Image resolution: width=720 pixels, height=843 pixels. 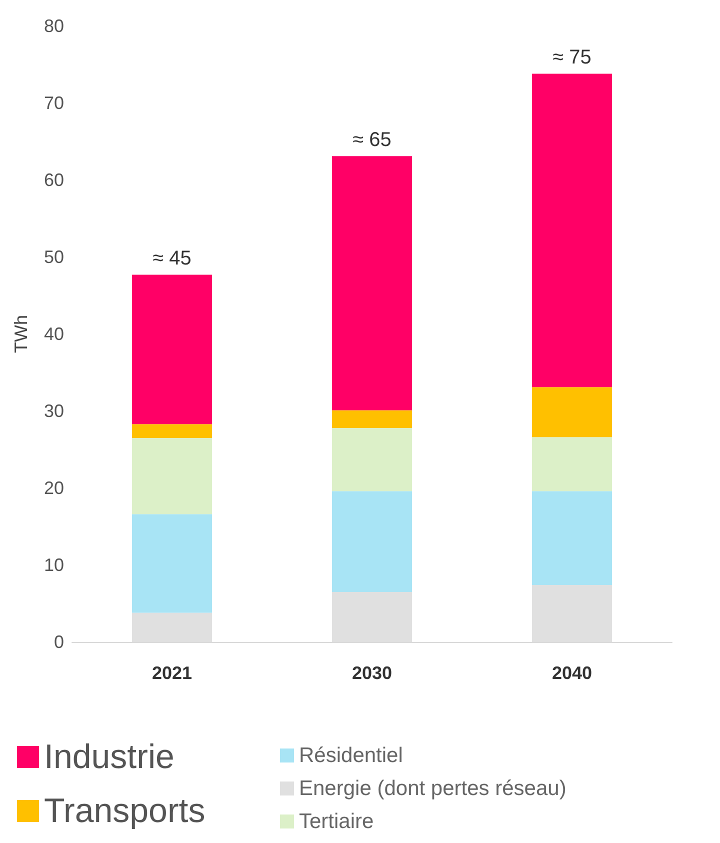 What do you see at coordinates (432, 788) in the screenshot?
I see `legend-label: Energie (dont pertes réseau)` at bounding box center [432, 788].